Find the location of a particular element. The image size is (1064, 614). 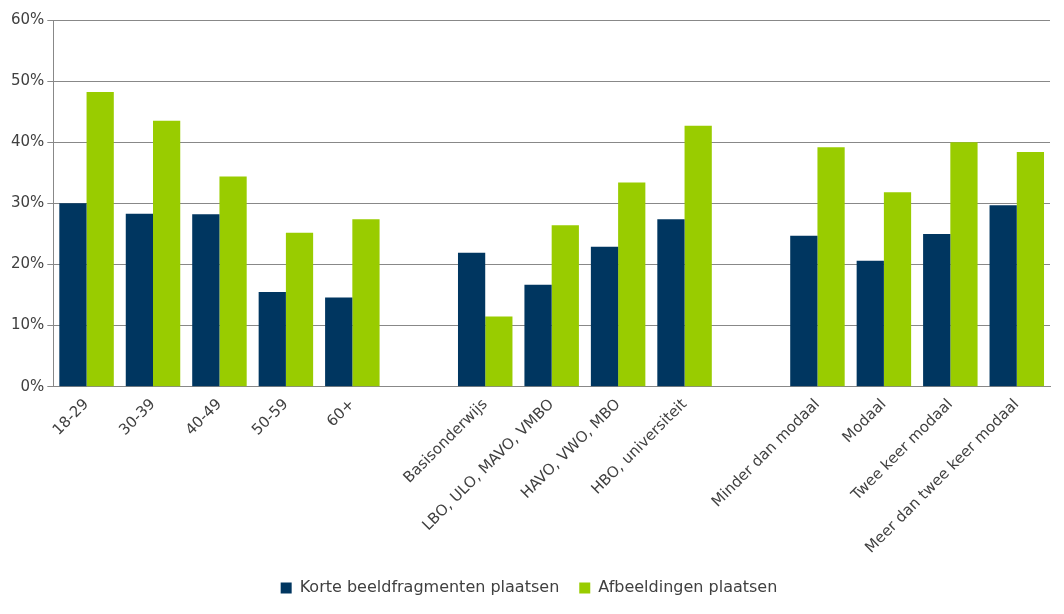

y-tick-label: 30% is located at coordinates (28, 202).